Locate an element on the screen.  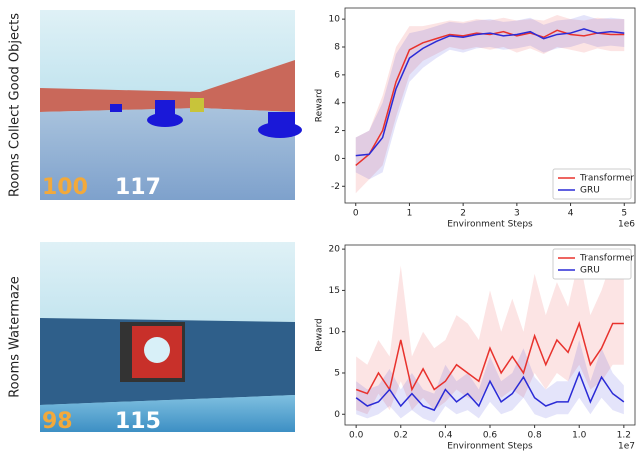
x-offset-label: 1e6 is located at coordinates (626, 225).